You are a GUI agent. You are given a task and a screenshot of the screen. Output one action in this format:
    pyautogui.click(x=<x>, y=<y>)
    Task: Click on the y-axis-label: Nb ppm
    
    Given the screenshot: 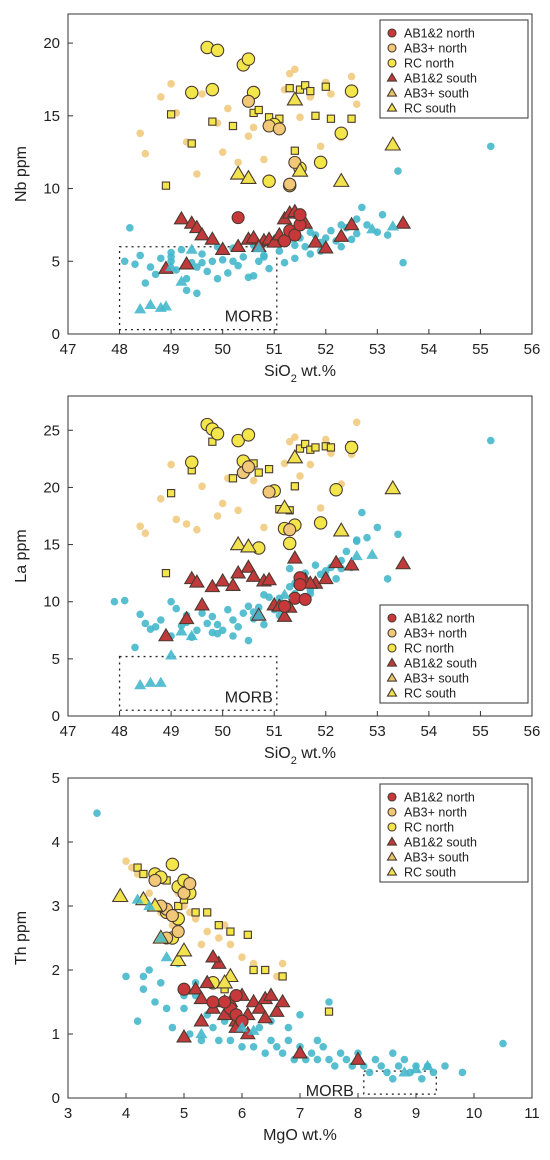 What is the action you would take?
    pyautogui.click(x=21, y=174)
    